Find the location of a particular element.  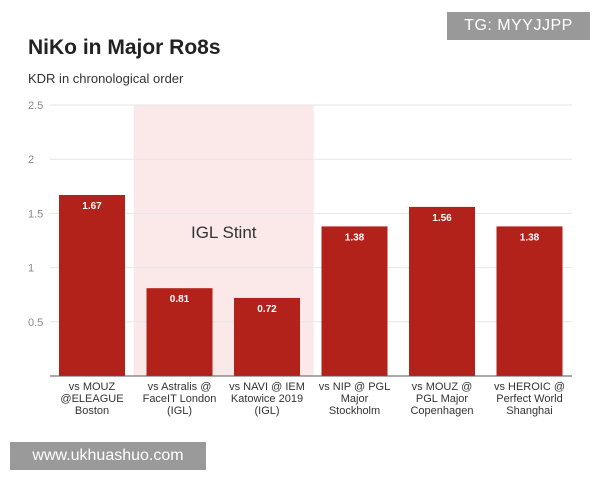

watermark-top: TG: MYYJJPP is located at coordinates (518, 26).